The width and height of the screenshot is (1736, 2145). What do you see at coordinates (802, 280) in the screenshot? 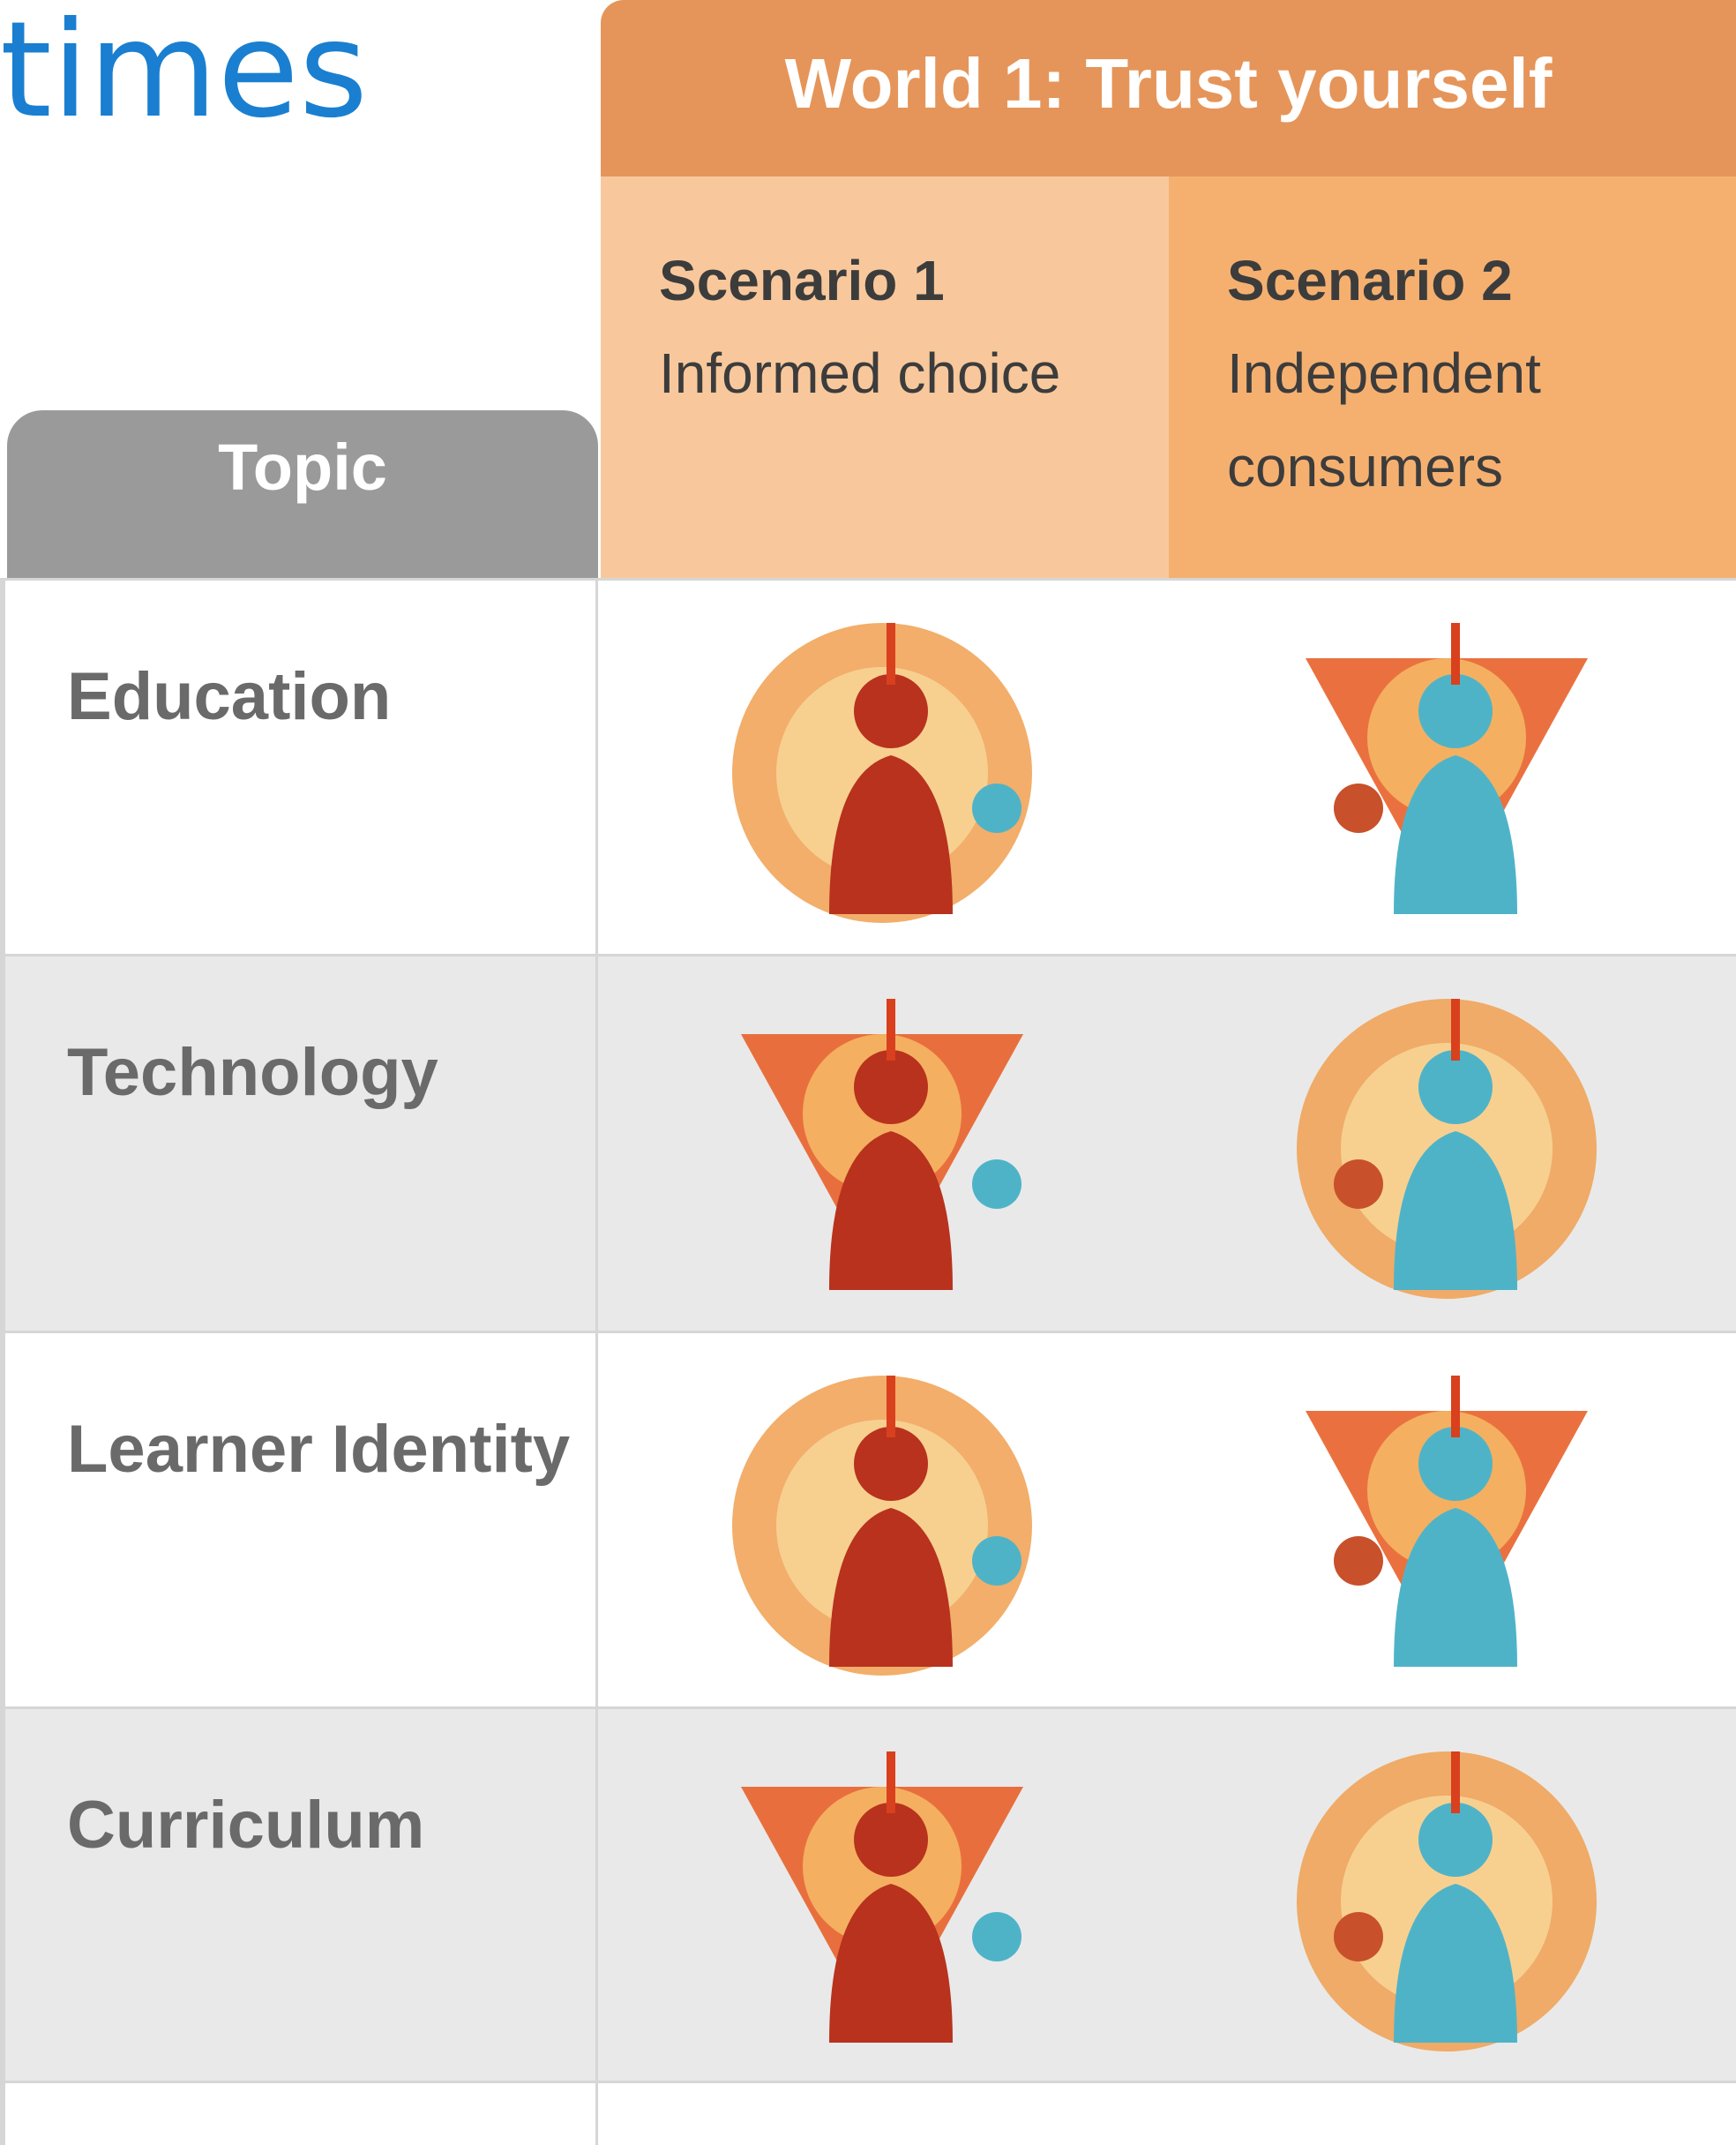
I see `scenario-name: Scenario 1` at bounding box center [802, 280].